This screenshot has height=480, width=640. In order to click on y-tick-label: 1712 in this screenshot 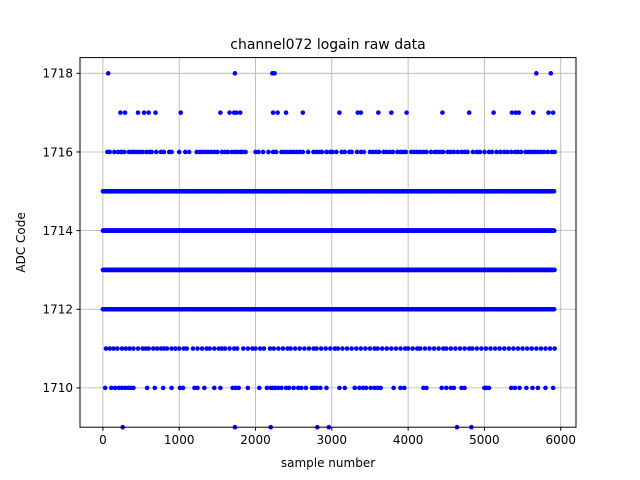, I will do `click(57, 310)`.